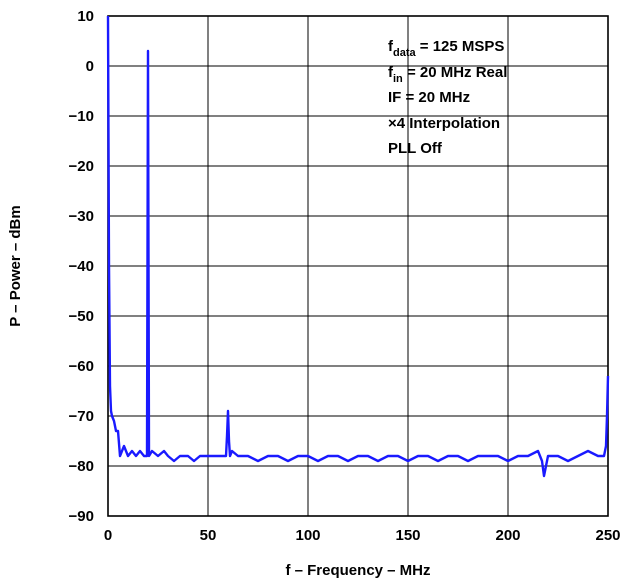  Describe the element at coordinates (208, 535) in the screenshot. I see `x-tick-label: 50` at that location.